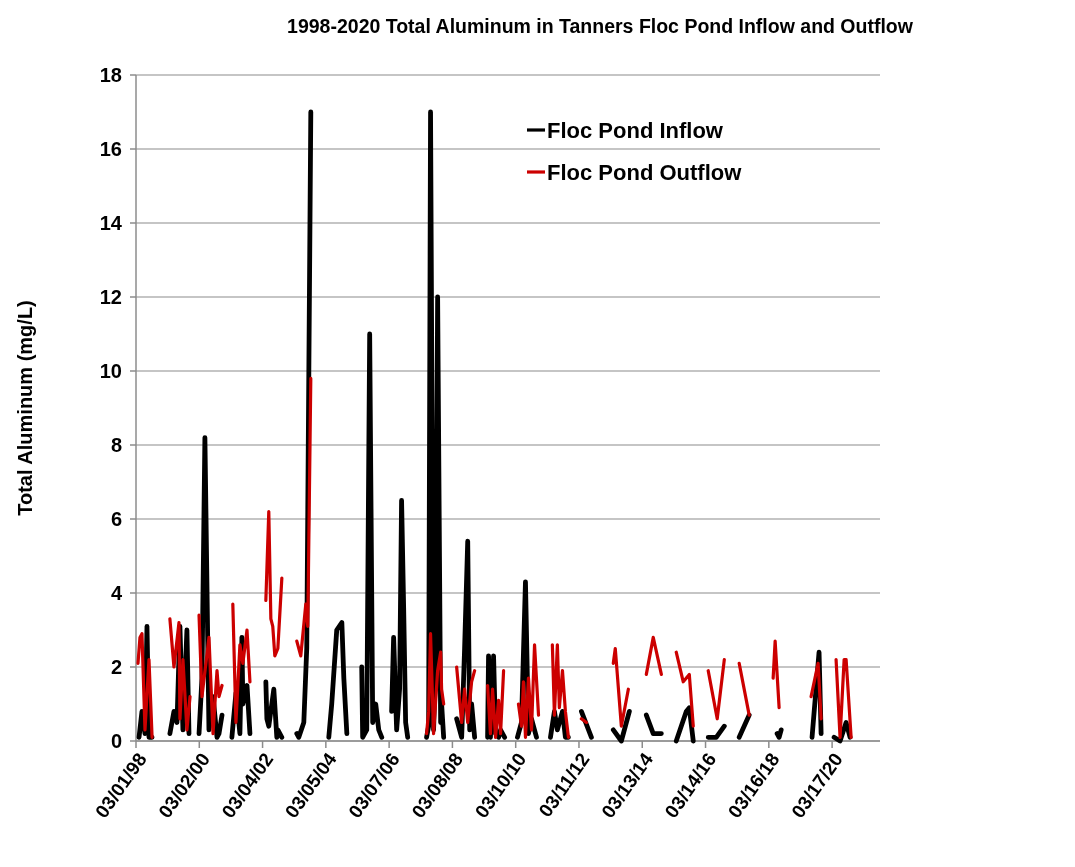 The width and height of the screenshot is (1075, 867). Describe the element at coordinates (116, 519) in the screenshot. I see `y-tick-label: 6` at that location.